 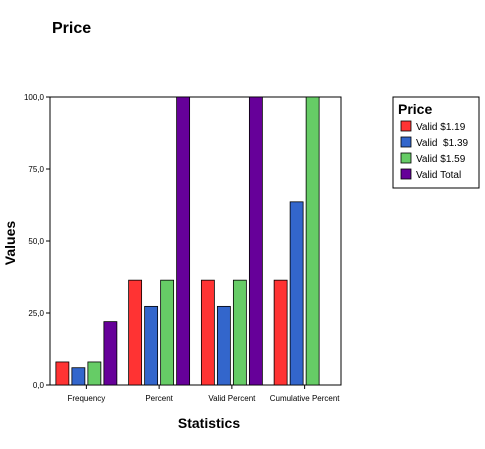 What do you see at coordinates (86, 398) in the screenshot?
I see `x-tick-label: Frequency` at bounding box center [86, 398].